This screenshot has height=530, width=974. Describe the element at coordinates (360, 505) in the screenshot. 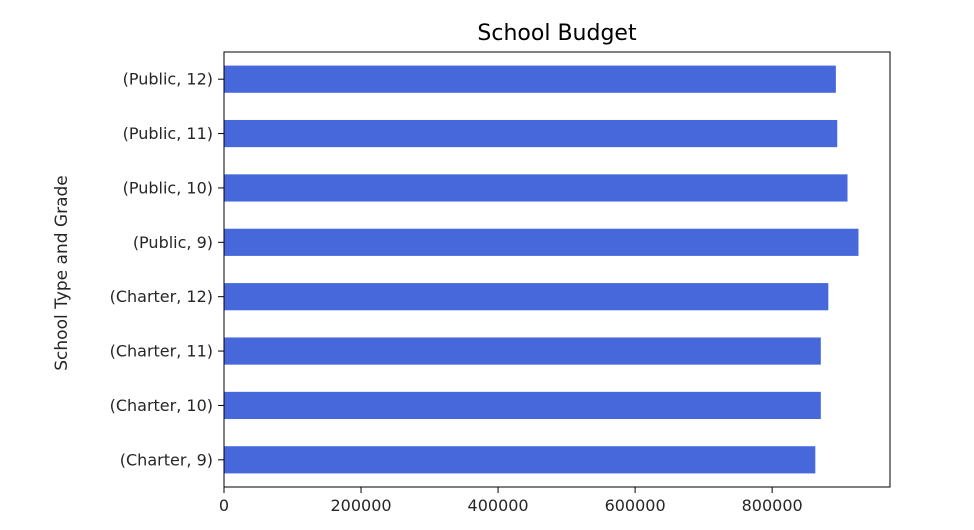

I see `x-tick-label: 200000` at that location.